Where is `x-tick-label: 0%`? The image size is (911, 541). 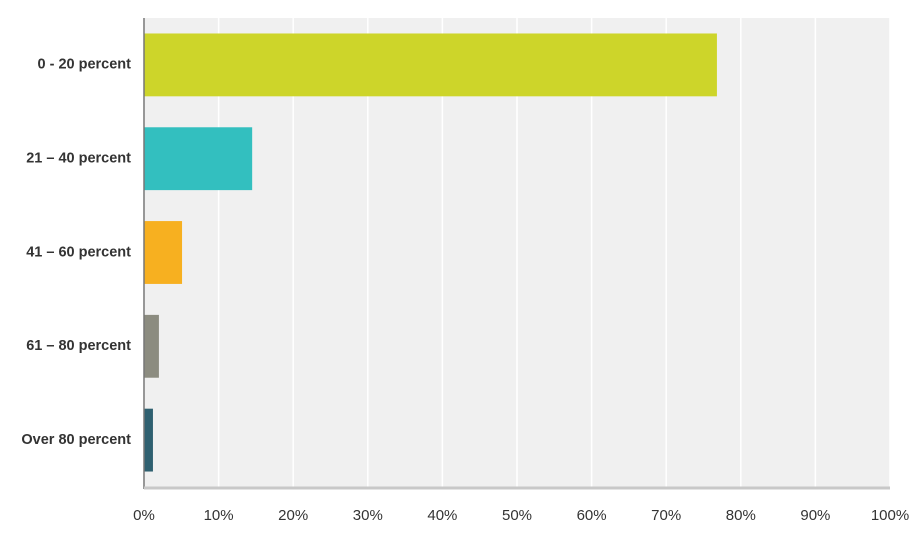
x-tick-label: 0% is located at coordinates (144, 515).